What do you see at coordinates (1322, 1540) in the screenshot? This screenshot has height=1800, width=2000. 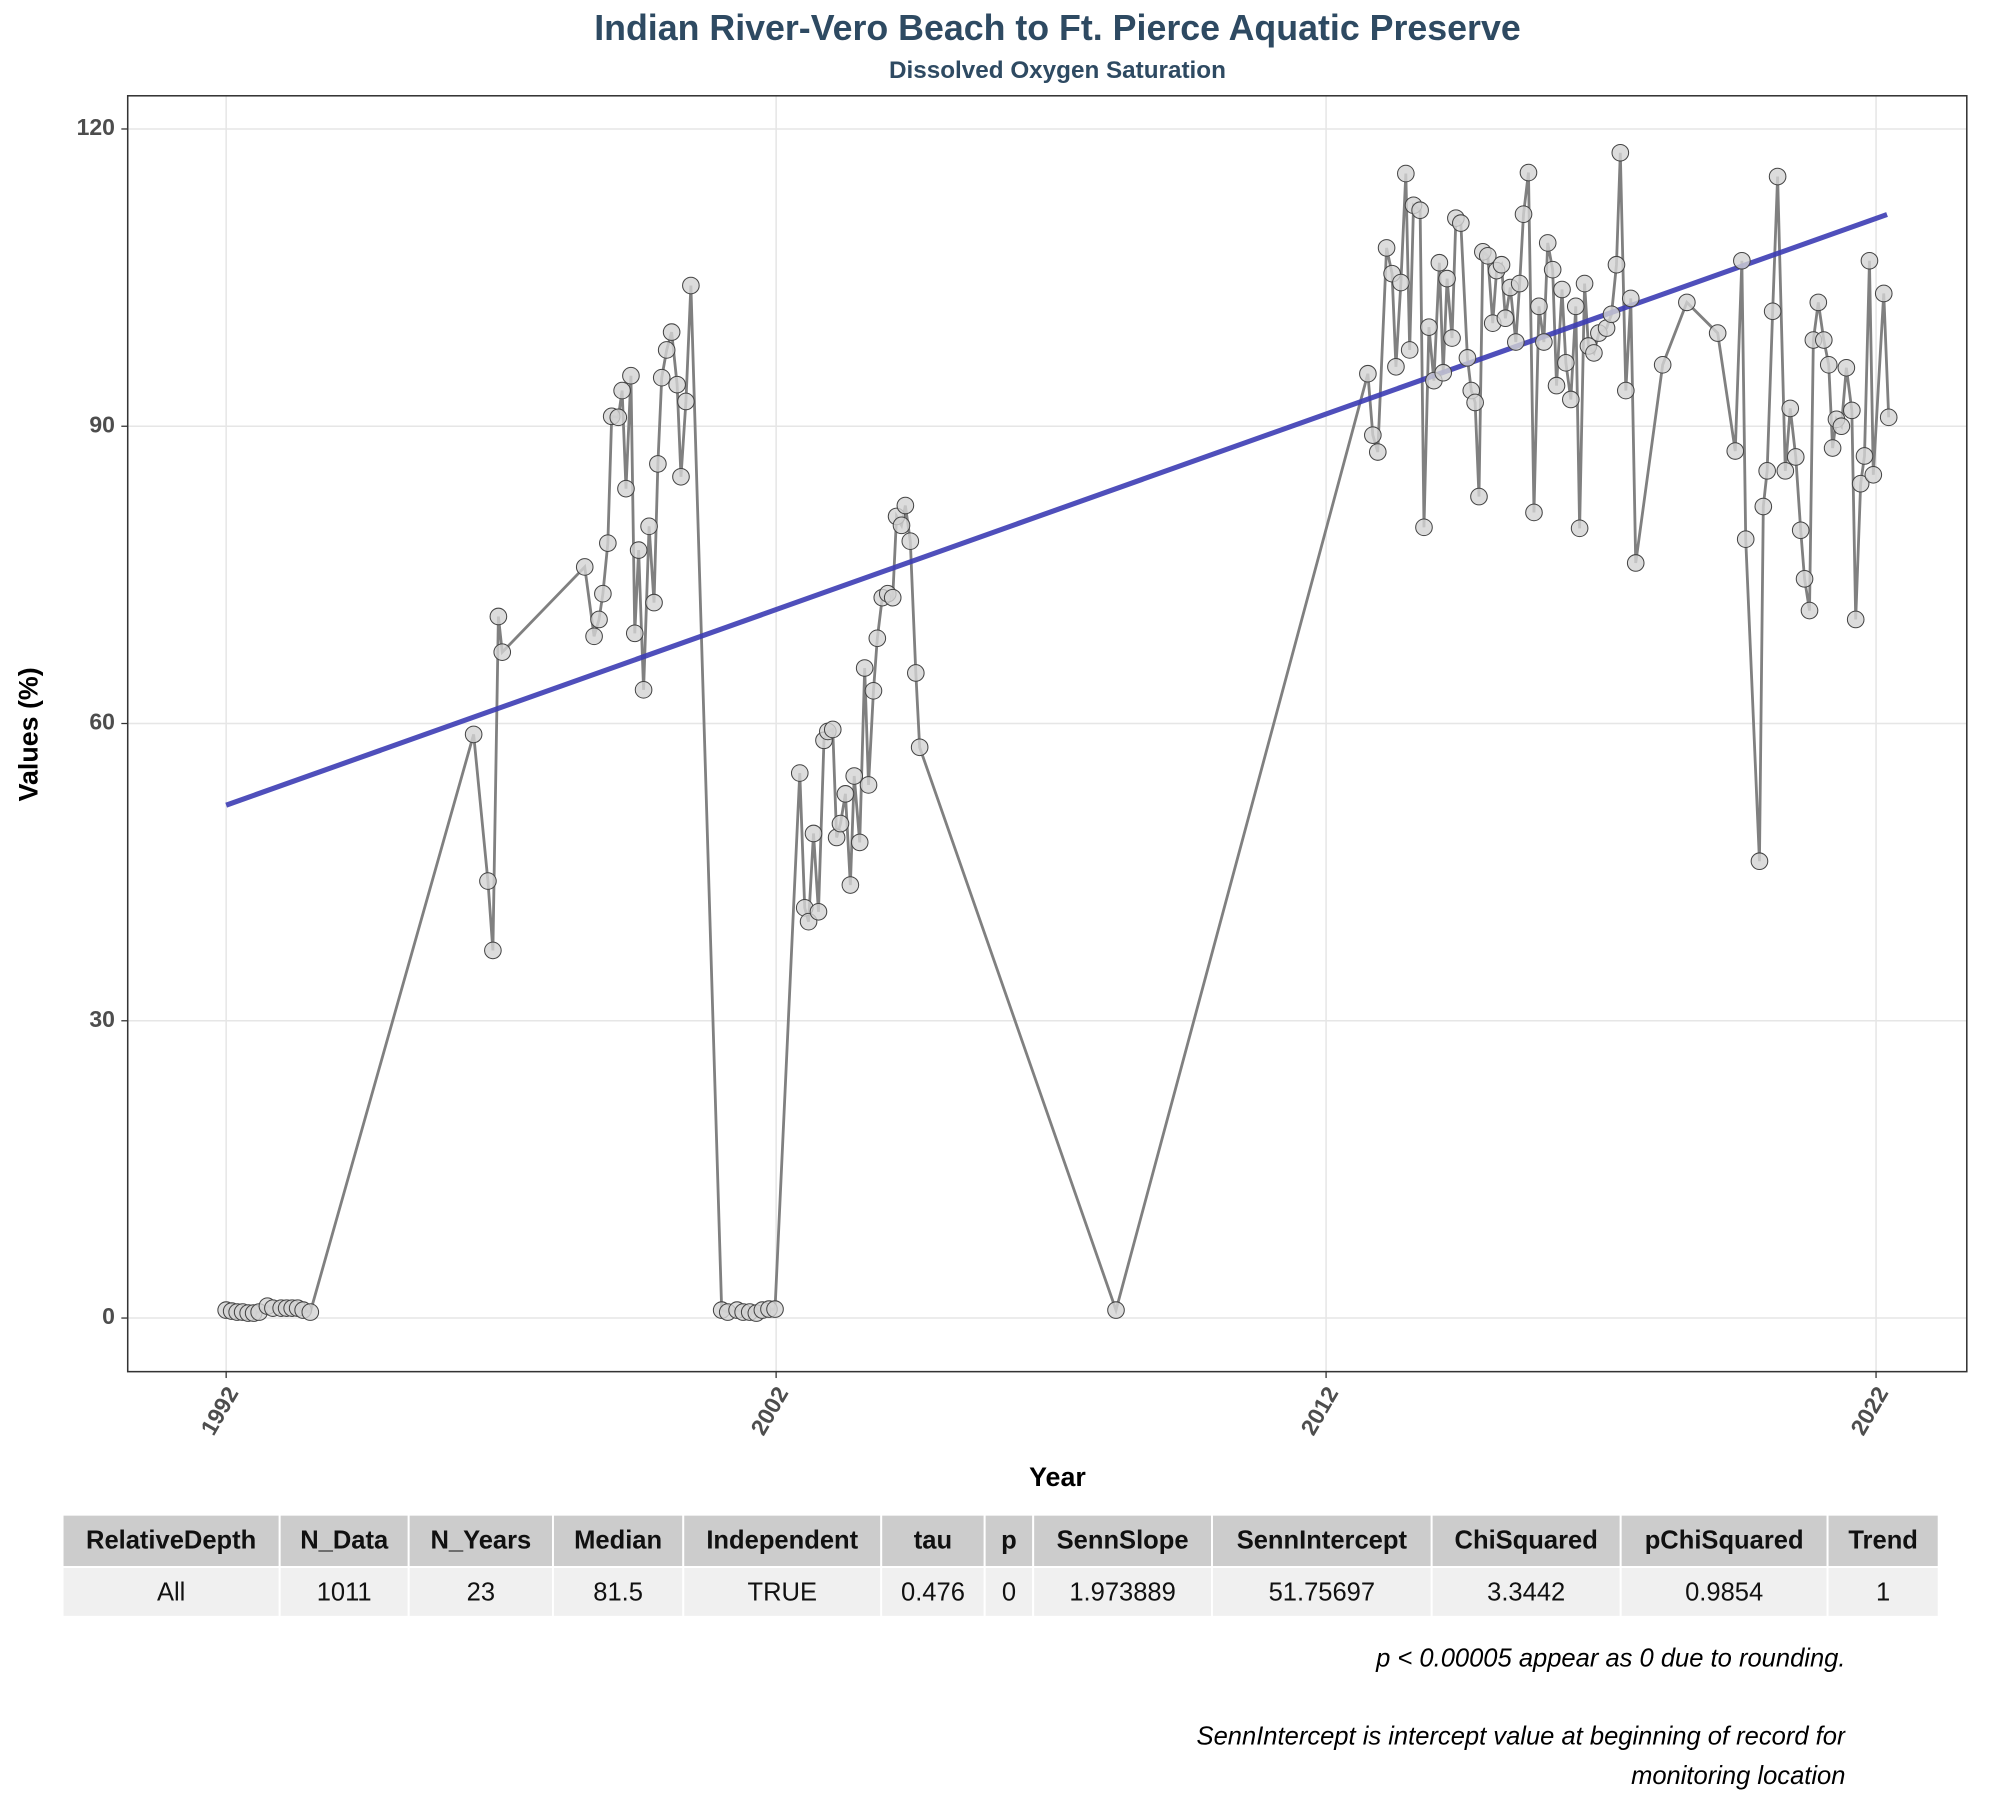 I see `header-text: SennIntercept` at bounding box center [1322, 1540].